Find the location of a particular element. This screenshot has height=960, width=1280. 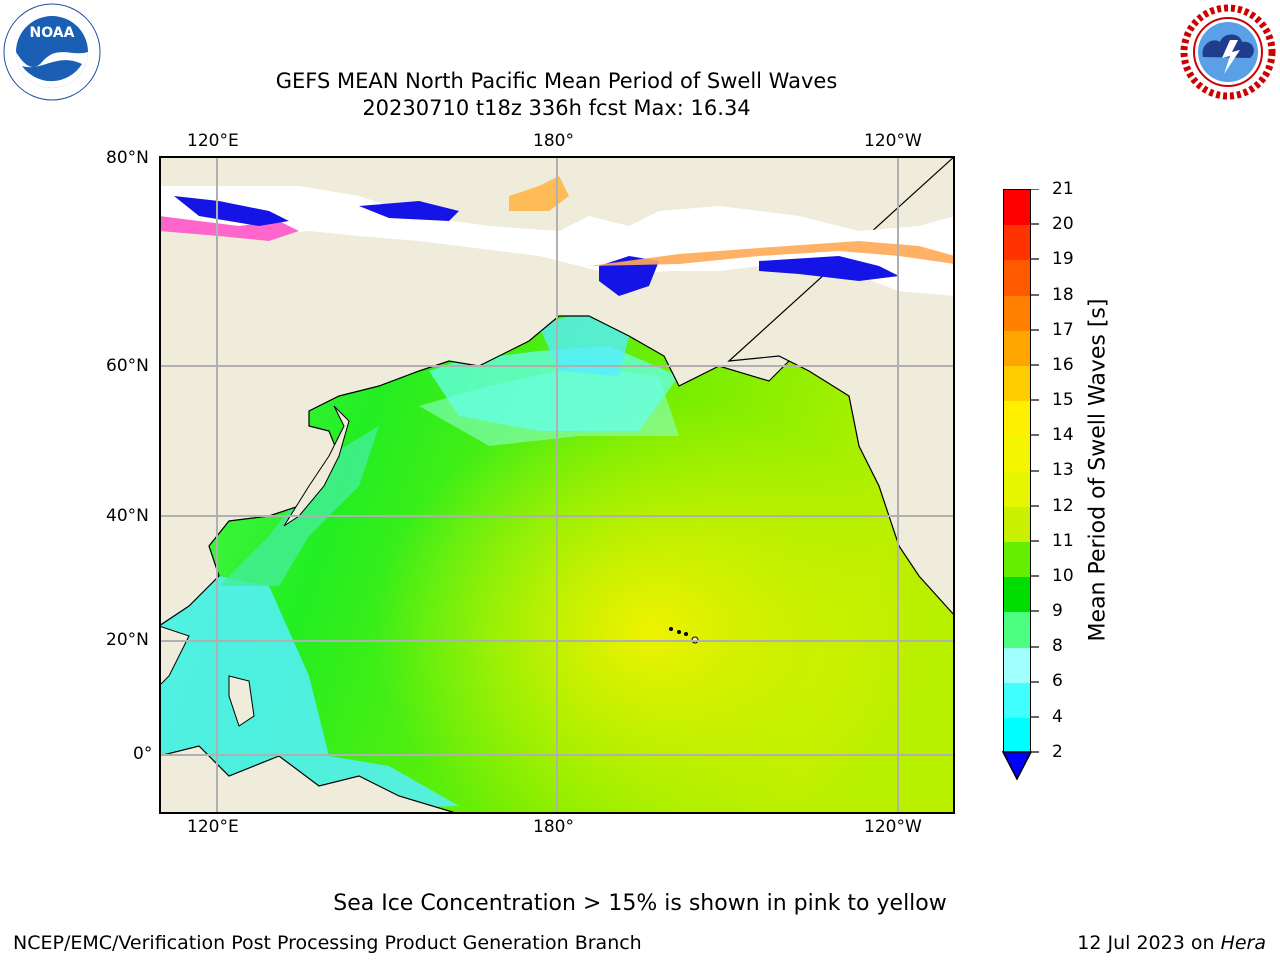

noaa-logo-text: NOAA is located at coordinates (52, 33).